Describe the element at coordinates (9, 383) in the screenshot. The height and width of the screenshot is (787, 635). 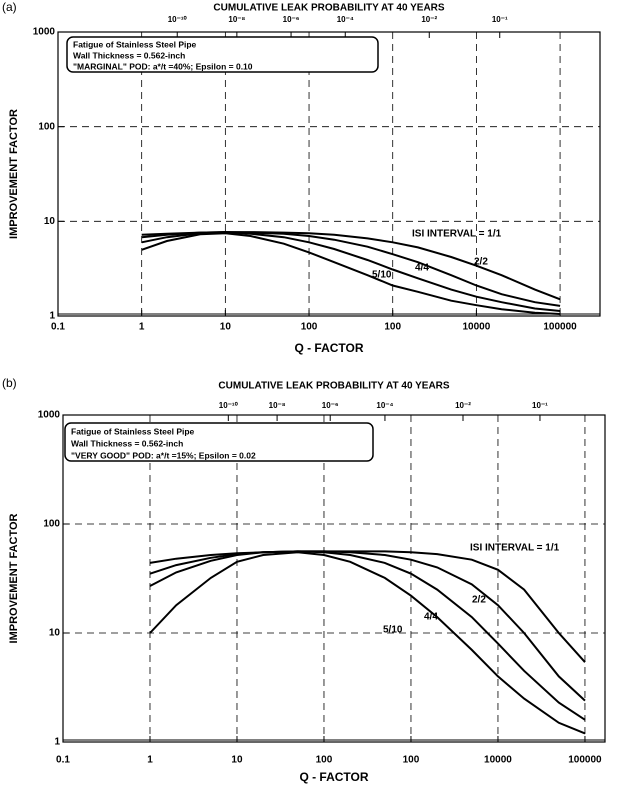
I see `panel-label: (b)` at that location.